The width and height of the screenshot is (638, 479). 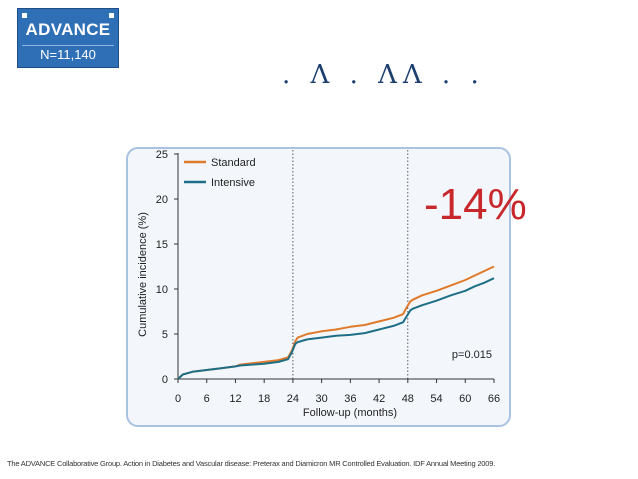 What do you see at coordinates (494, 399) in the screenshot?
I see `x-tick-label: 66` at bounding box center [494, 399].